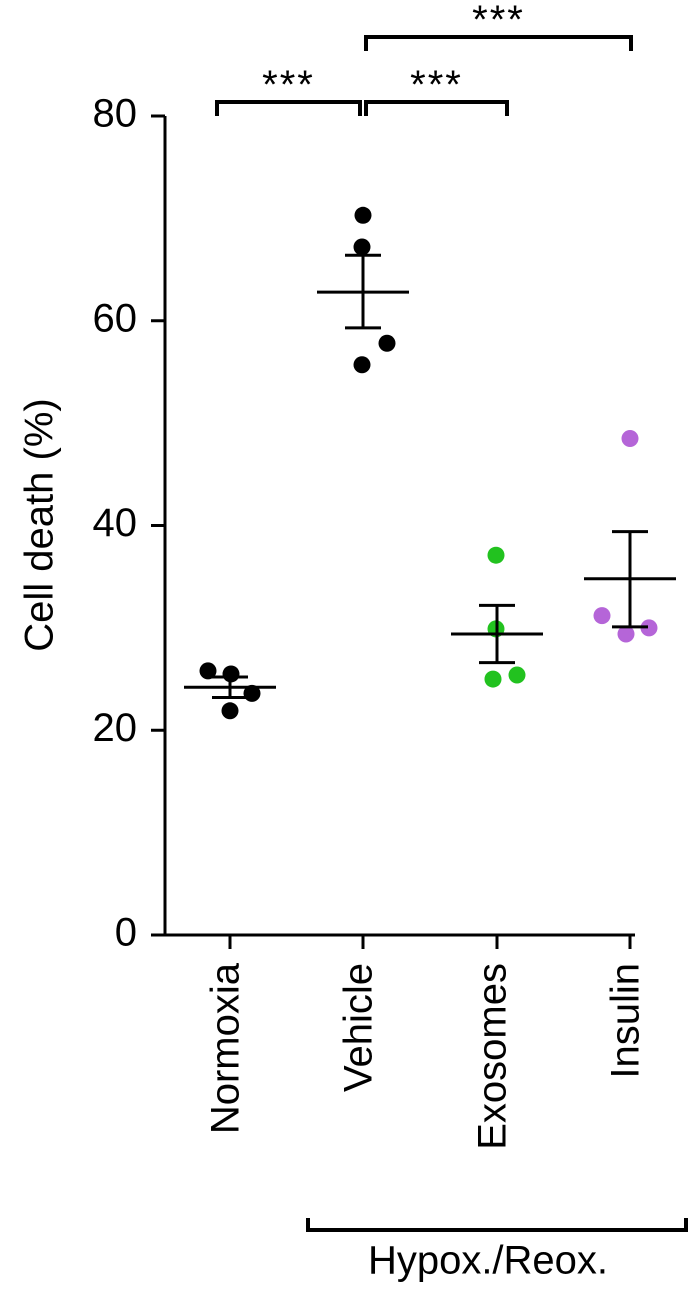 This screenshot has width=697, height=1289. Describe the element at coordinates (424, 58) in the screenshot. I see `significance-brackets: *** ******` at that location.